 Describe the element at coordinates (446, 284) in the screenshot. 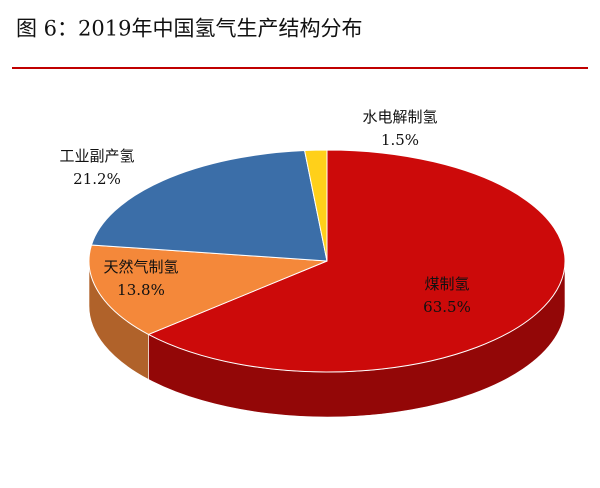

I see `slice-label: 煤制氢` at that location.